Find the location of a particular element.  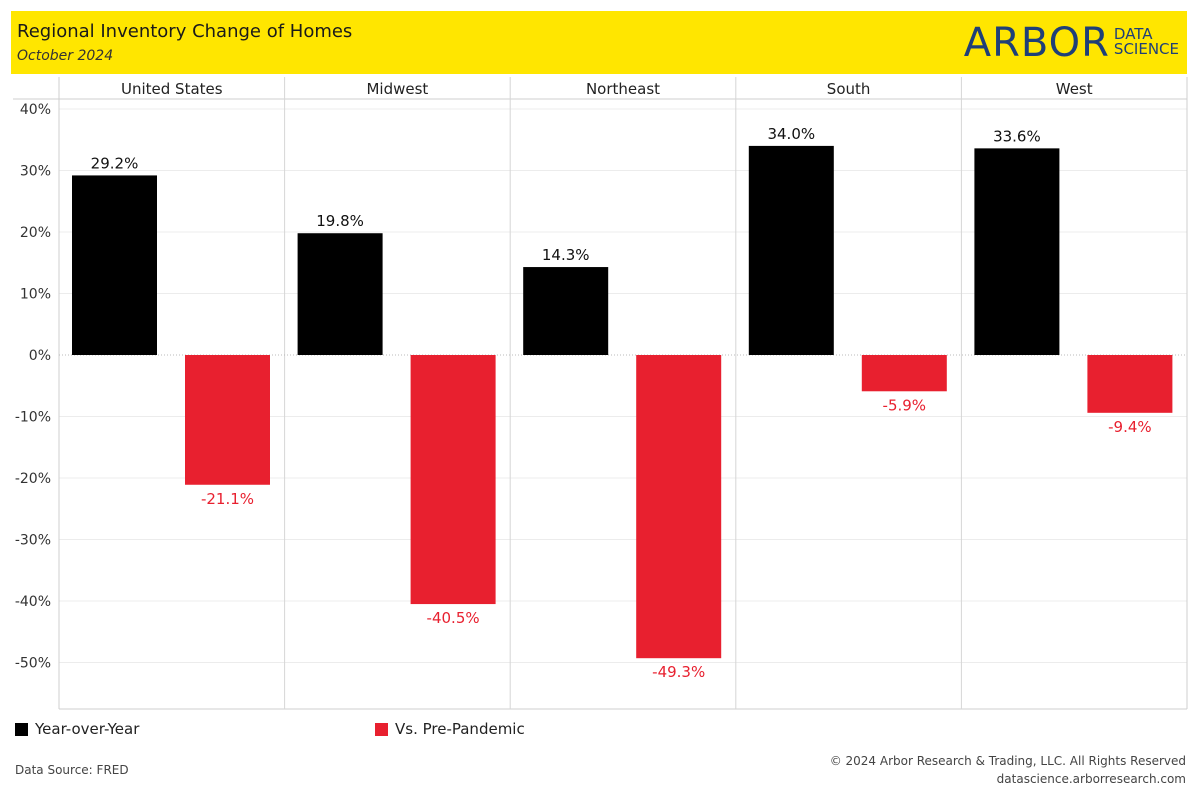

legend-item-yoy: Year-over-Year is located at coordinates (77, 729).